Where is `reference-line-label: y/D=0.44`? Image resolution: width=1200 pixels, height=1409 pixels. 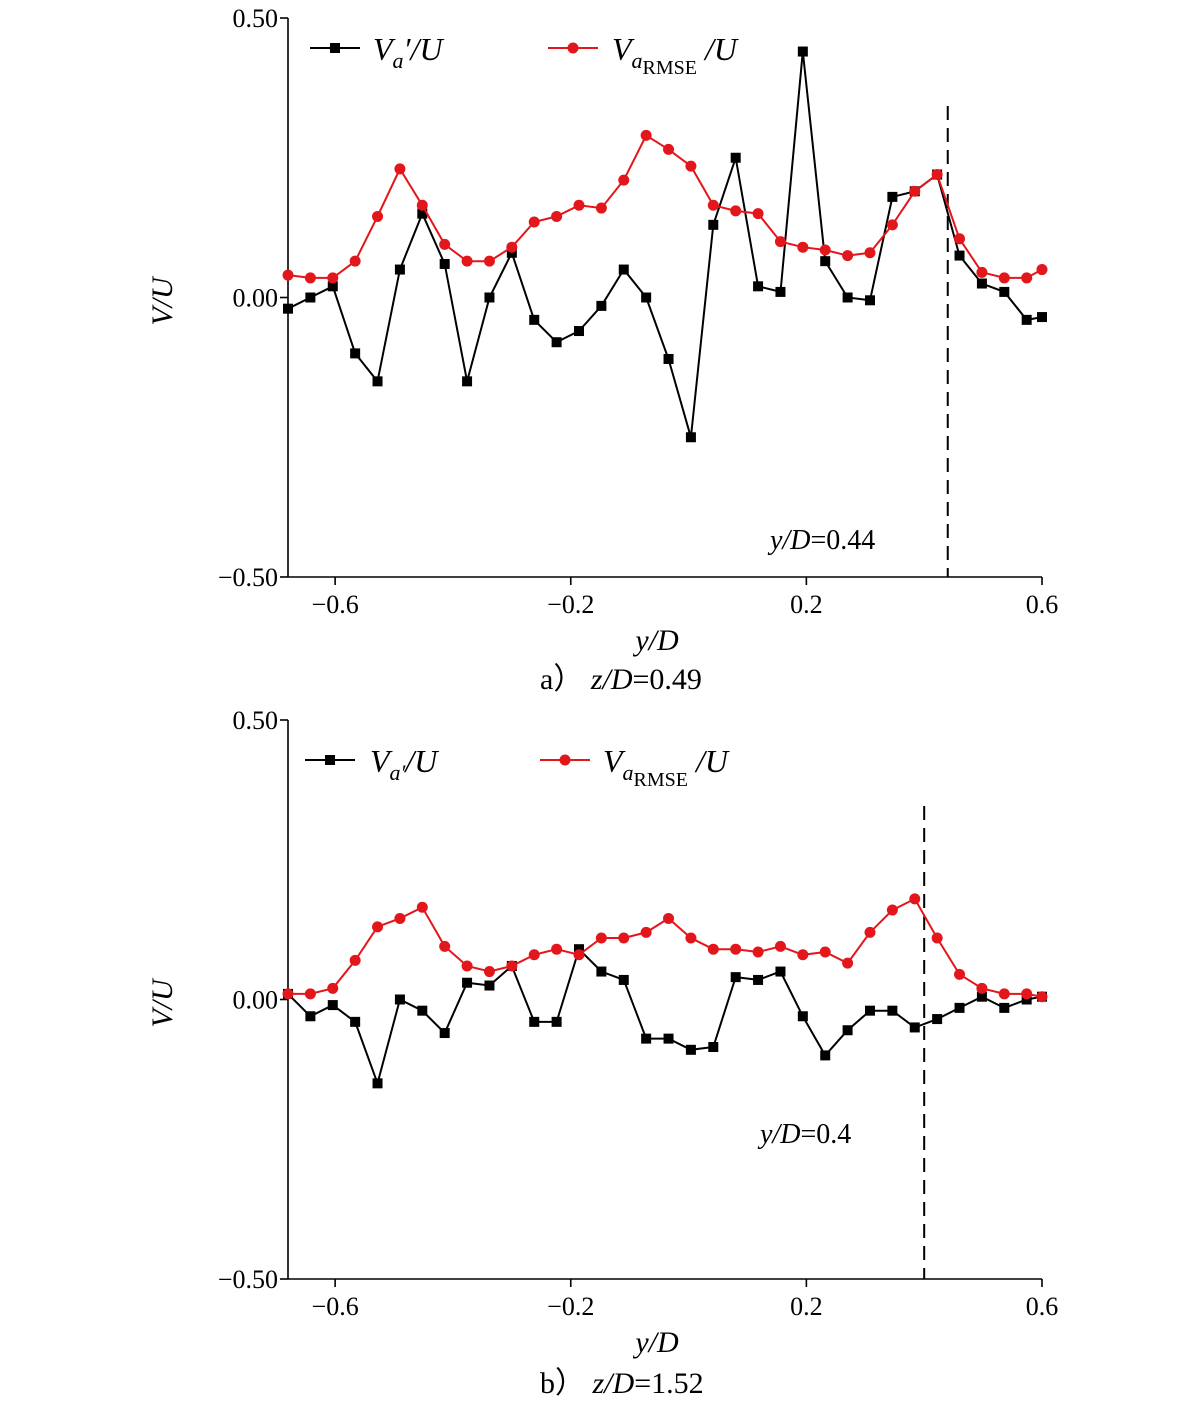
reference-line-label: y/D=0.44 is located at coordinates (821, 540).